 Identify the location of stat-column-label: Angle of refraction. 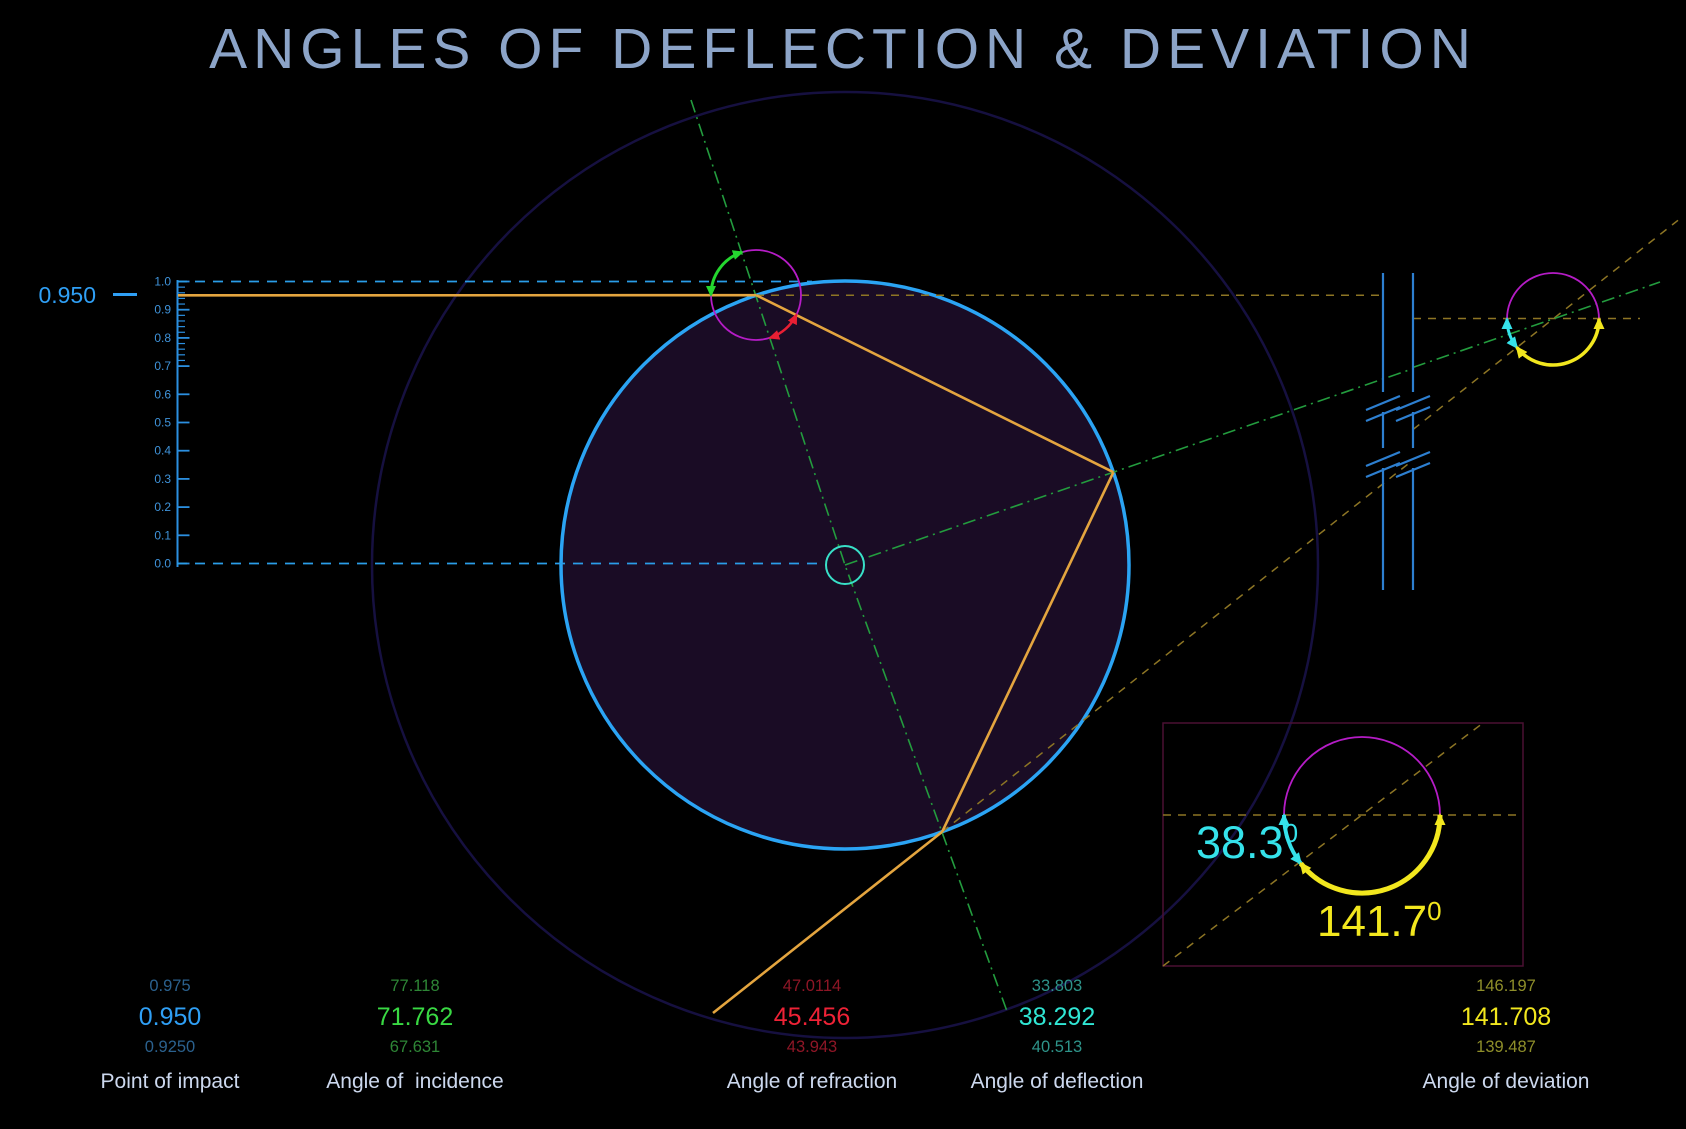
(812, 1081).